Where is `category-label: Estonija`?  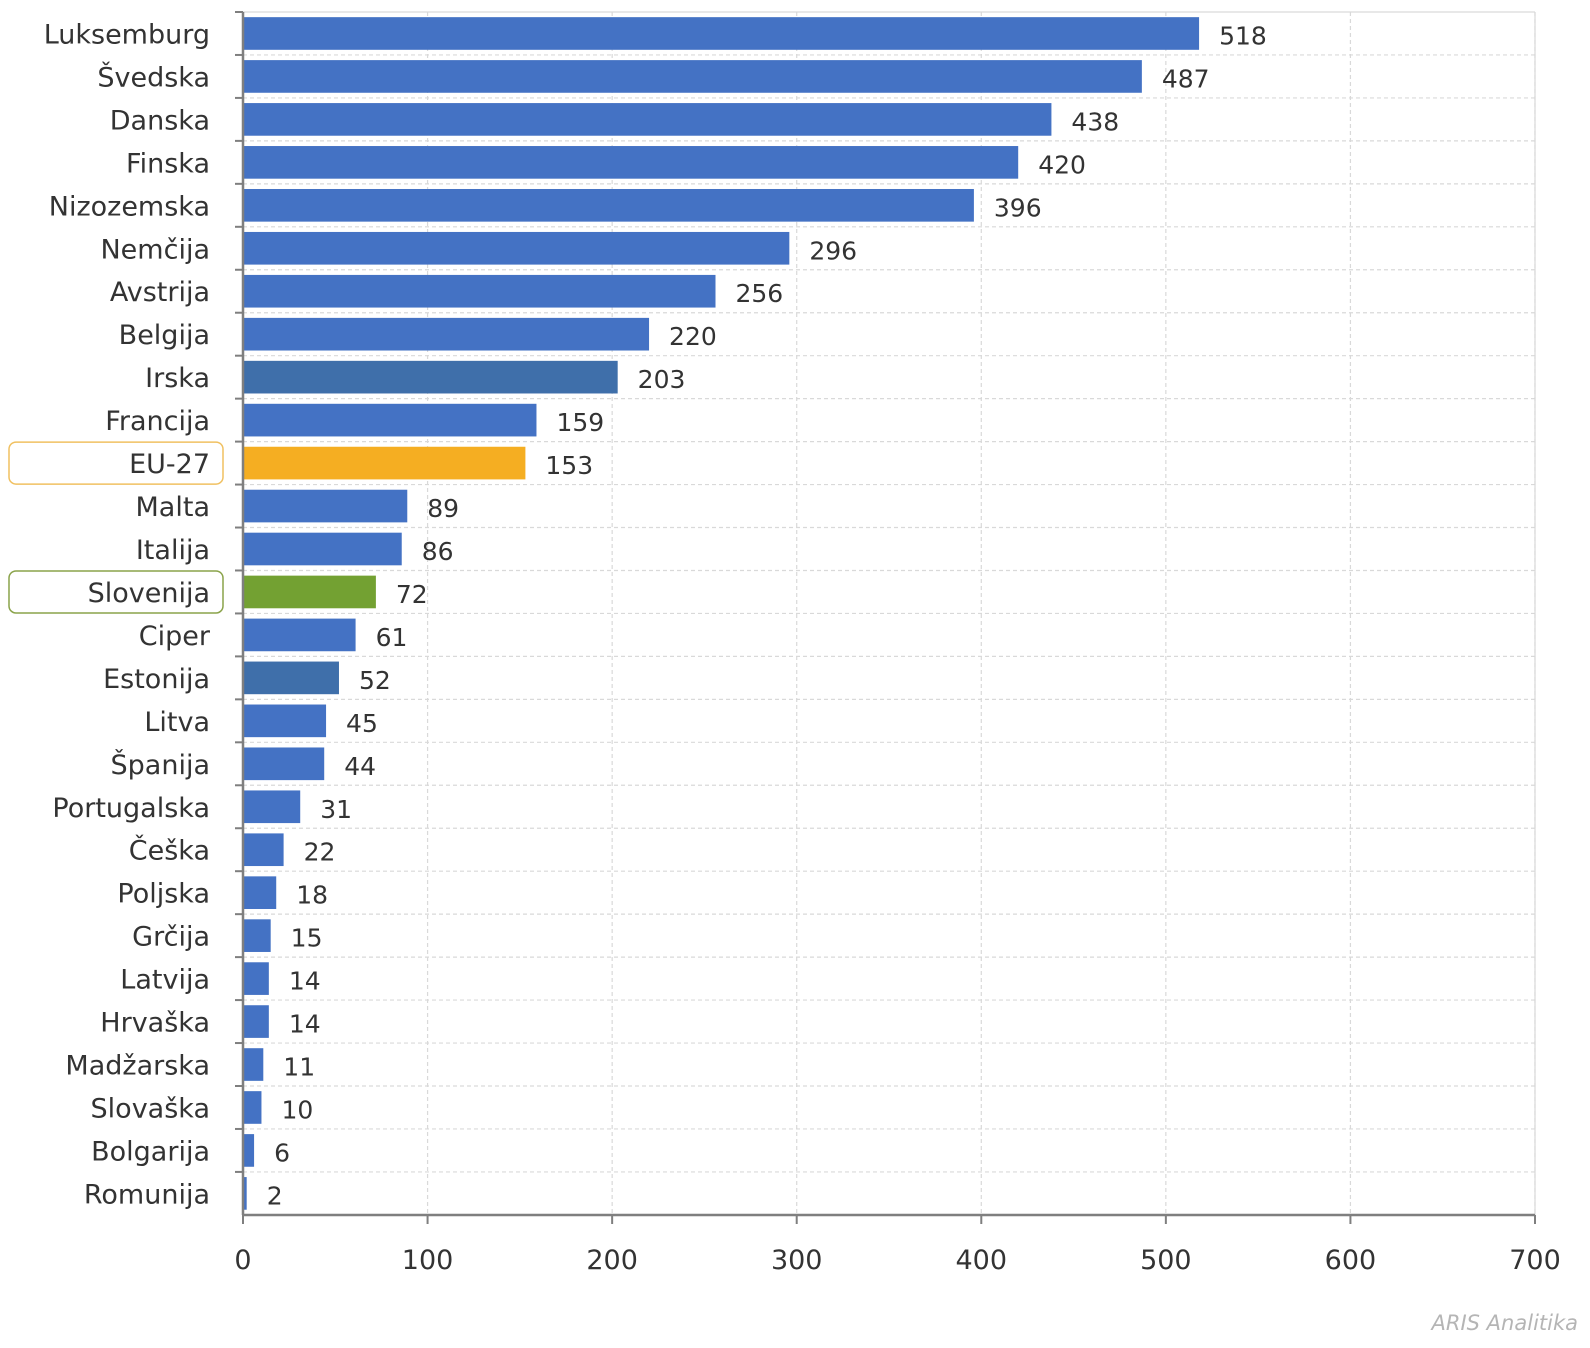 category-label: Estonija is located at coordinates (156, 679).